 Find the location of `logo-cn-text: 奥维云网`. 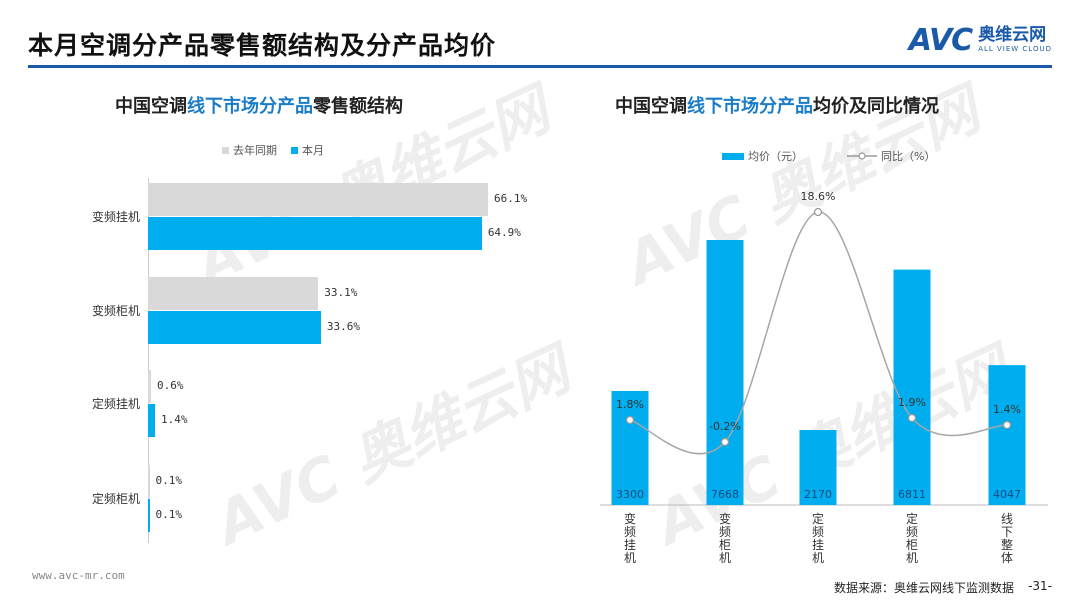

logo-cn-text: 奥维云网 is located at coordinates (1012, 35).